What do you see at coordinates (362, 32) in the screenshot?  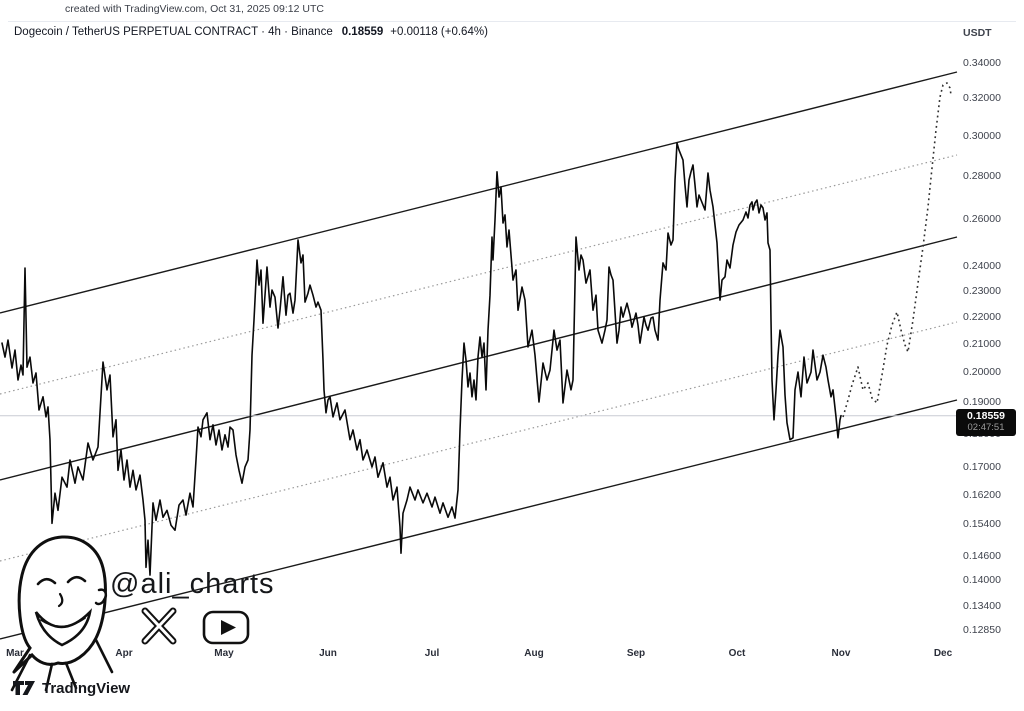 I see `last-price: 0.18559` at bounding box center [362, 32].